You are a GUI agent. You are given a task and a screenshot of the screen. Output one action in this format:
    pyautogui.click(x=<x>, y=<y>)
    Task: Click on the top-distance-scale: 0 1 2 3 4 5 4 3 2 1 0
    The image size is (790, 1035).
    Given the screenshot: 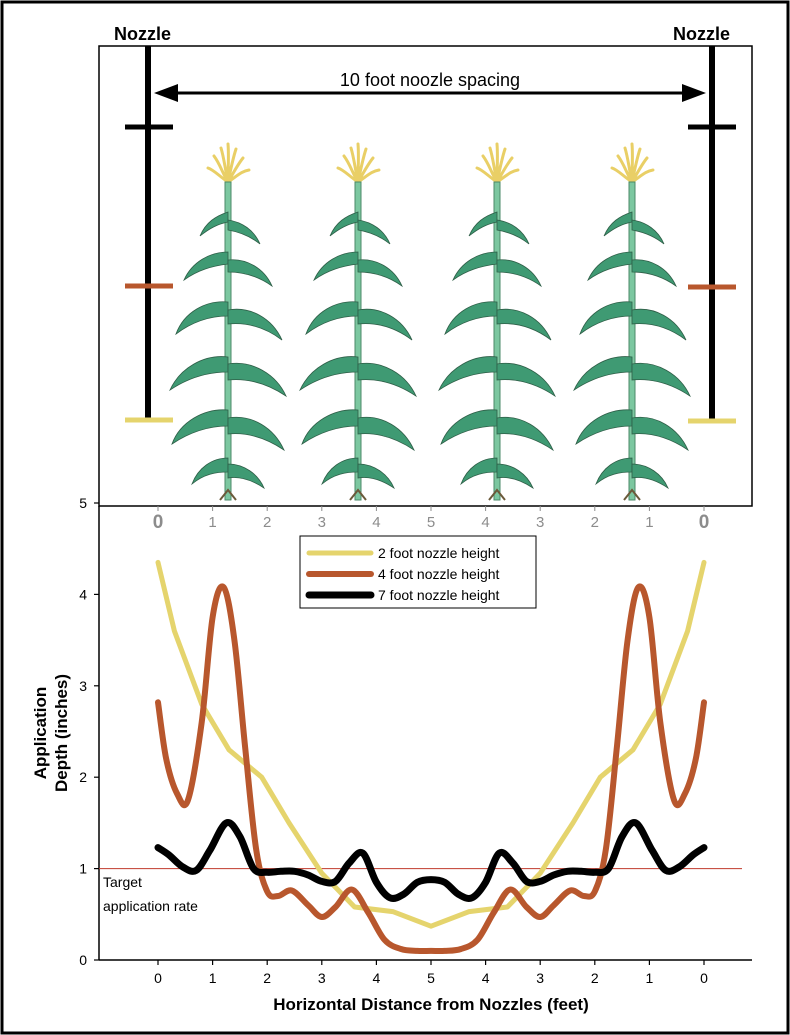 What is the action you would take?
    pyautogui.click(x=431, y=519)
    